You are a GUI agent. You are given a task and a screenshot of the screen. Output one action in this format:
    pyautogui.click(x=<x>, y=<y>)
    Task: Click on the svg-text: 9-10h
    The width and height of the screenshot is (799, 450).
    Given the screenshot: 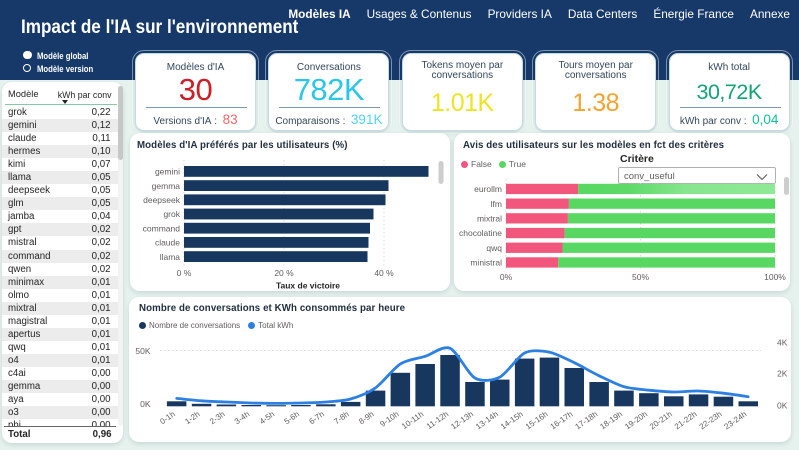 What is the action you would take?
    pyautogui.click(x=389, y=419)
    